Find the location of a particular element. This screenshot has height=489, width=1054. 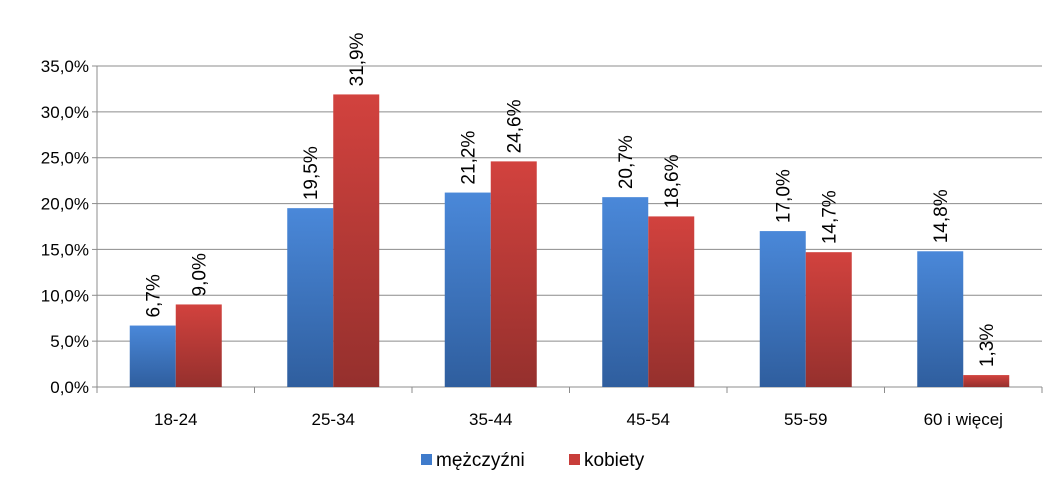

data-label: 19,5% is located at coordinates (311, 173).